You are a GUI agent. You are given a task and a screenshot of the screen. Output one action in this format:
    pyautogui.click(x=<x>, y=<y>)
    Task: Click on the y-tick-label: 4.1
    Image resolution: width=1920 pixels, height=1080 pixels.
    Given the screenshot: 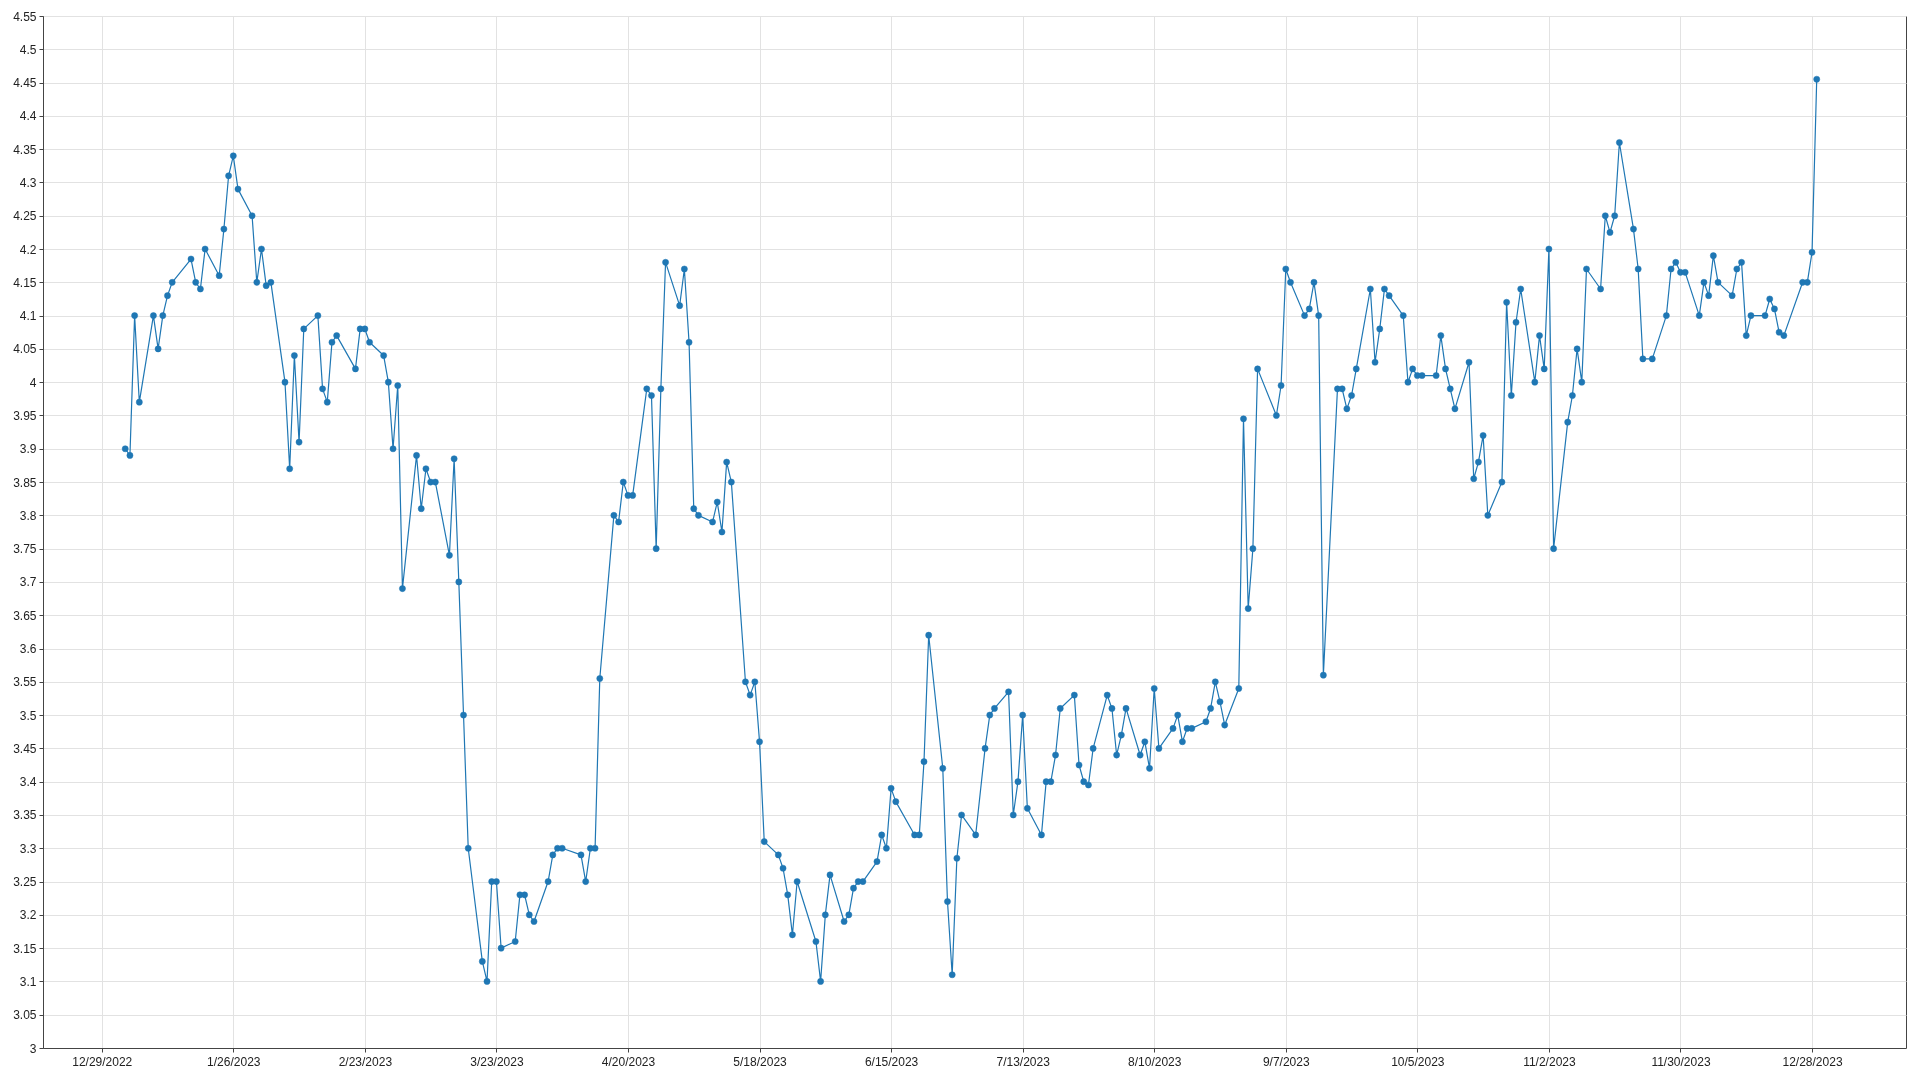 What is the action you would take?
    pyautogui.click(x=28, y=316)
    